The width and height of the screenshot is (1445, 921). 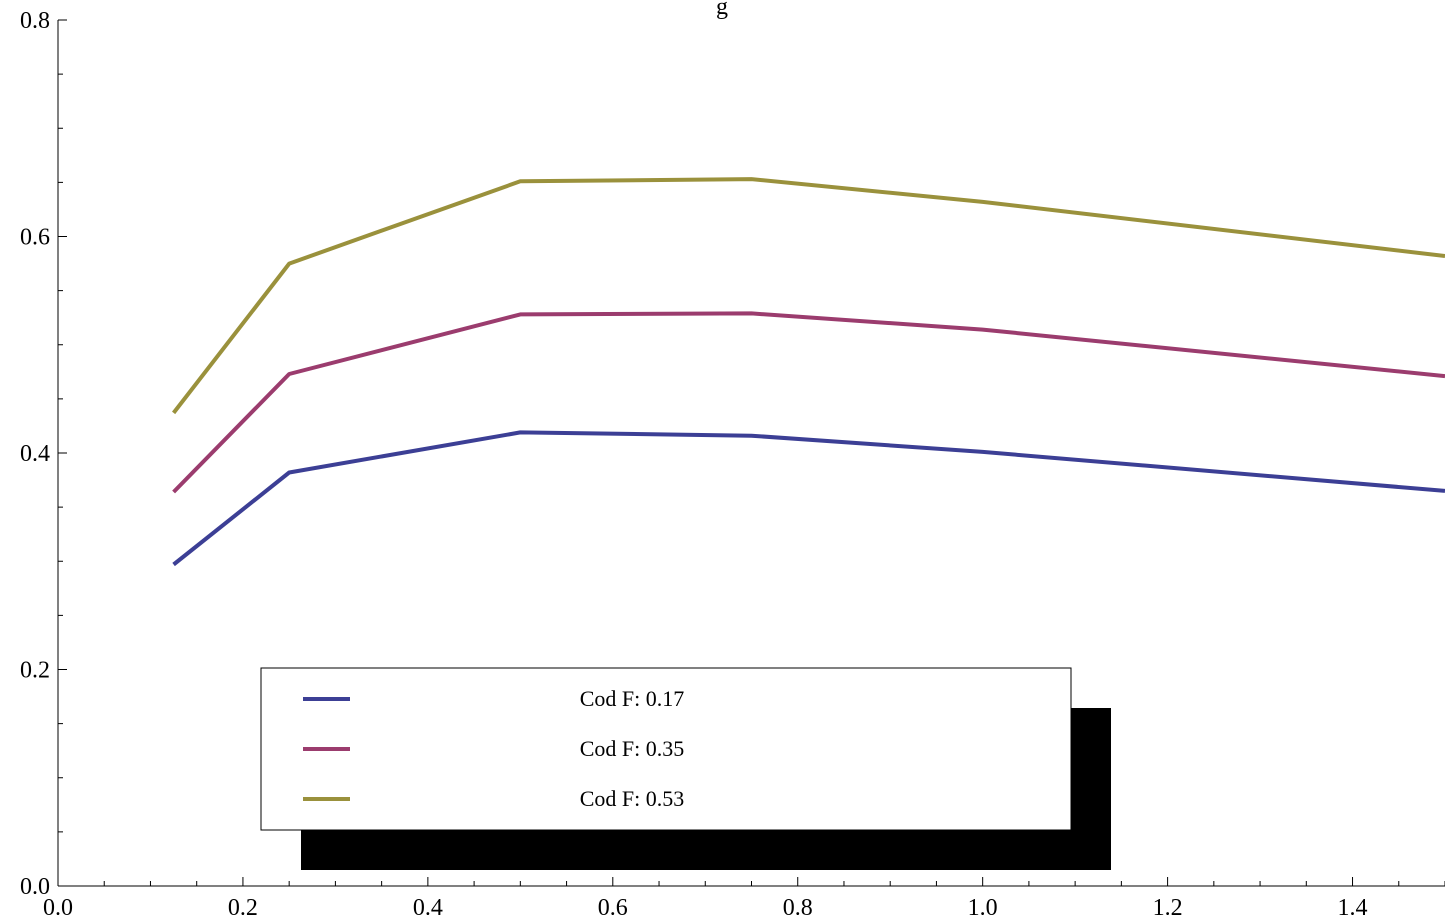 I want to click on x-tick-label: 1.2, so click(x=1168, y=908).